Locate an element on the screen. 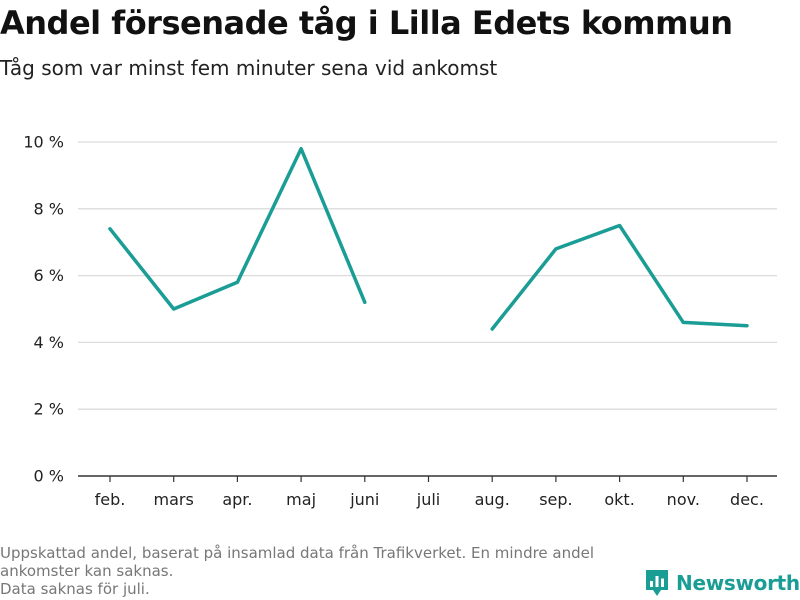 This screenshot has width=800, height=600. y-tick-label: 8 % is located at coordinates (49, 208).